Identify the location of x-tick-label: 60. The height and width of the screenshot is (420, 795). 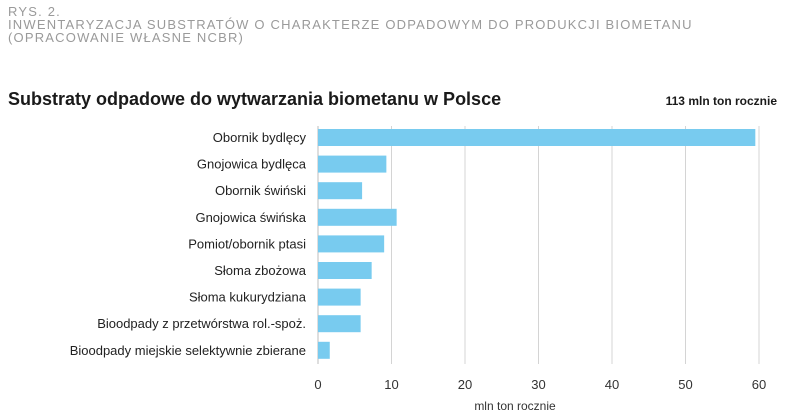
(759, 384).